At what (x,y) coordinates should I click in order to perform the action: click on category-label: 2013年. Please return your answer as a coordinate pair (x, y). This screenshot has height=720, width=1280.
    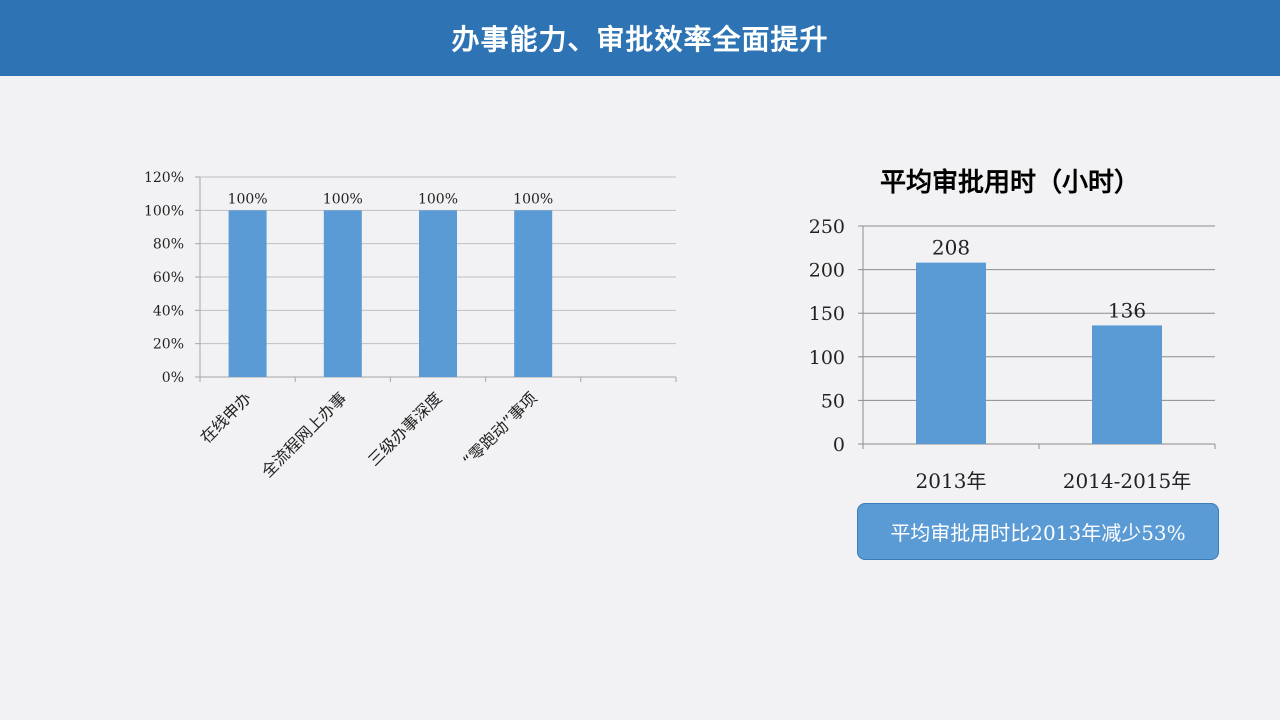
    Looking at the image, I should click on (951, 481).